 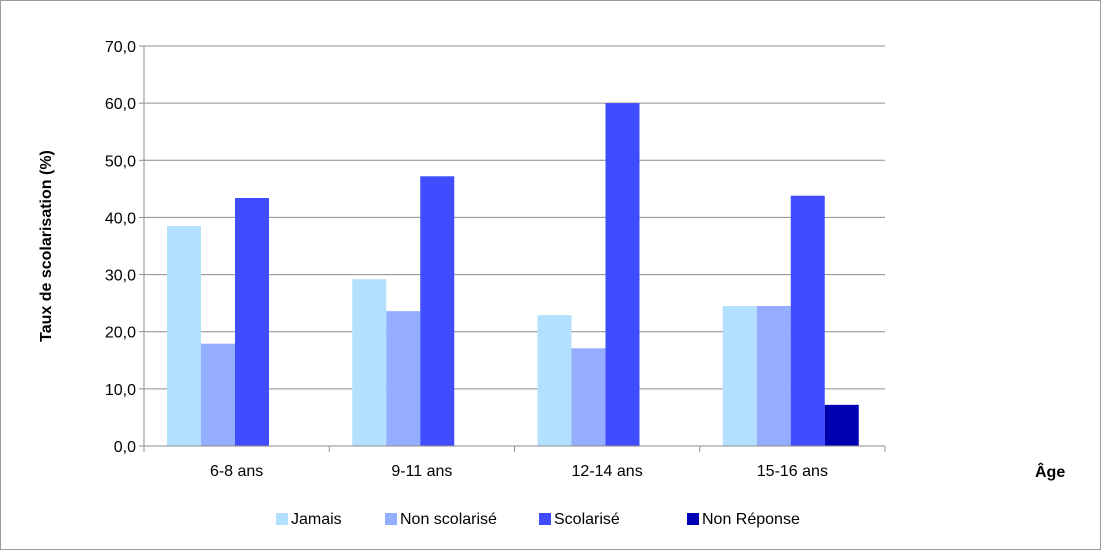 What do you see at coordinates (421, 471) in the screenshot?
I see `x-tick-label: 9-11 ans` at bounding box center [421, 471].